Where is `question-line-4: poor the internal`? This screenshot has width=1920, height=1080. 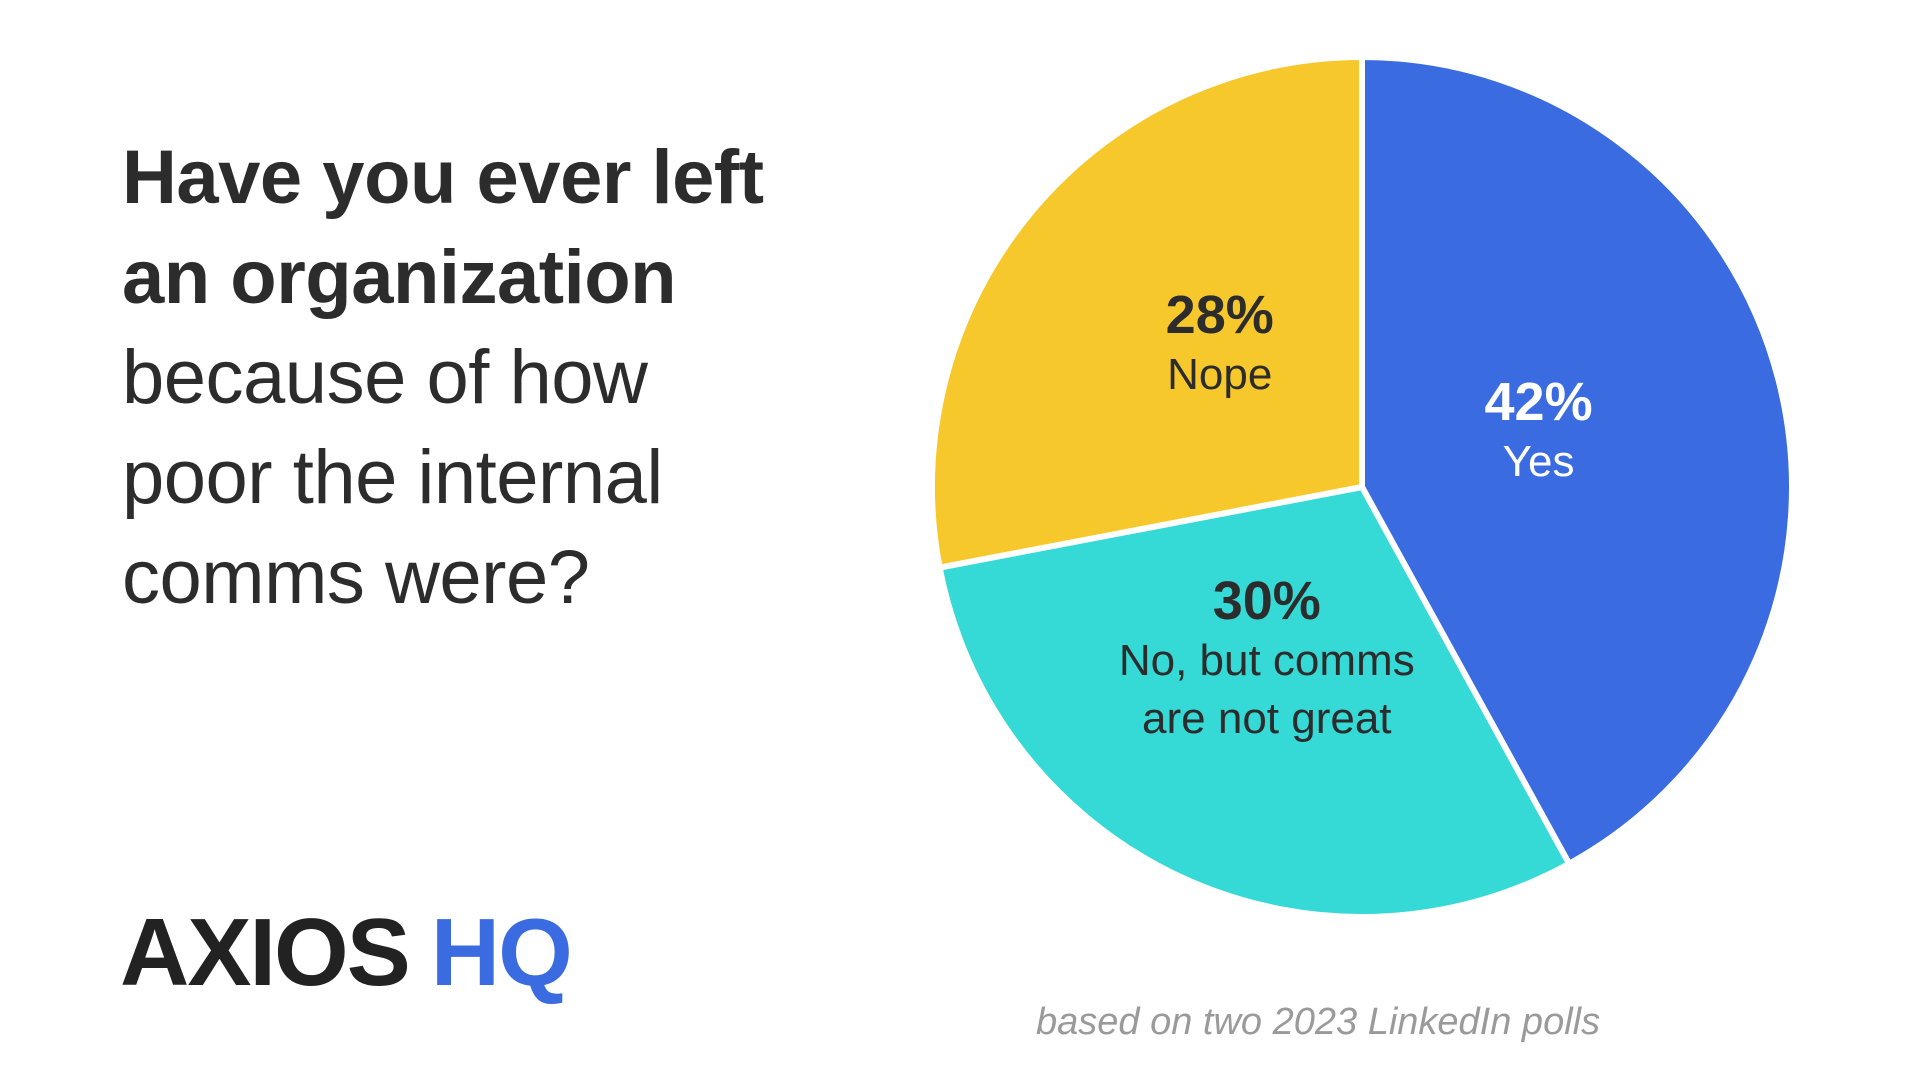
question-line-4: poor the internal is located at coordinates (392, 477).